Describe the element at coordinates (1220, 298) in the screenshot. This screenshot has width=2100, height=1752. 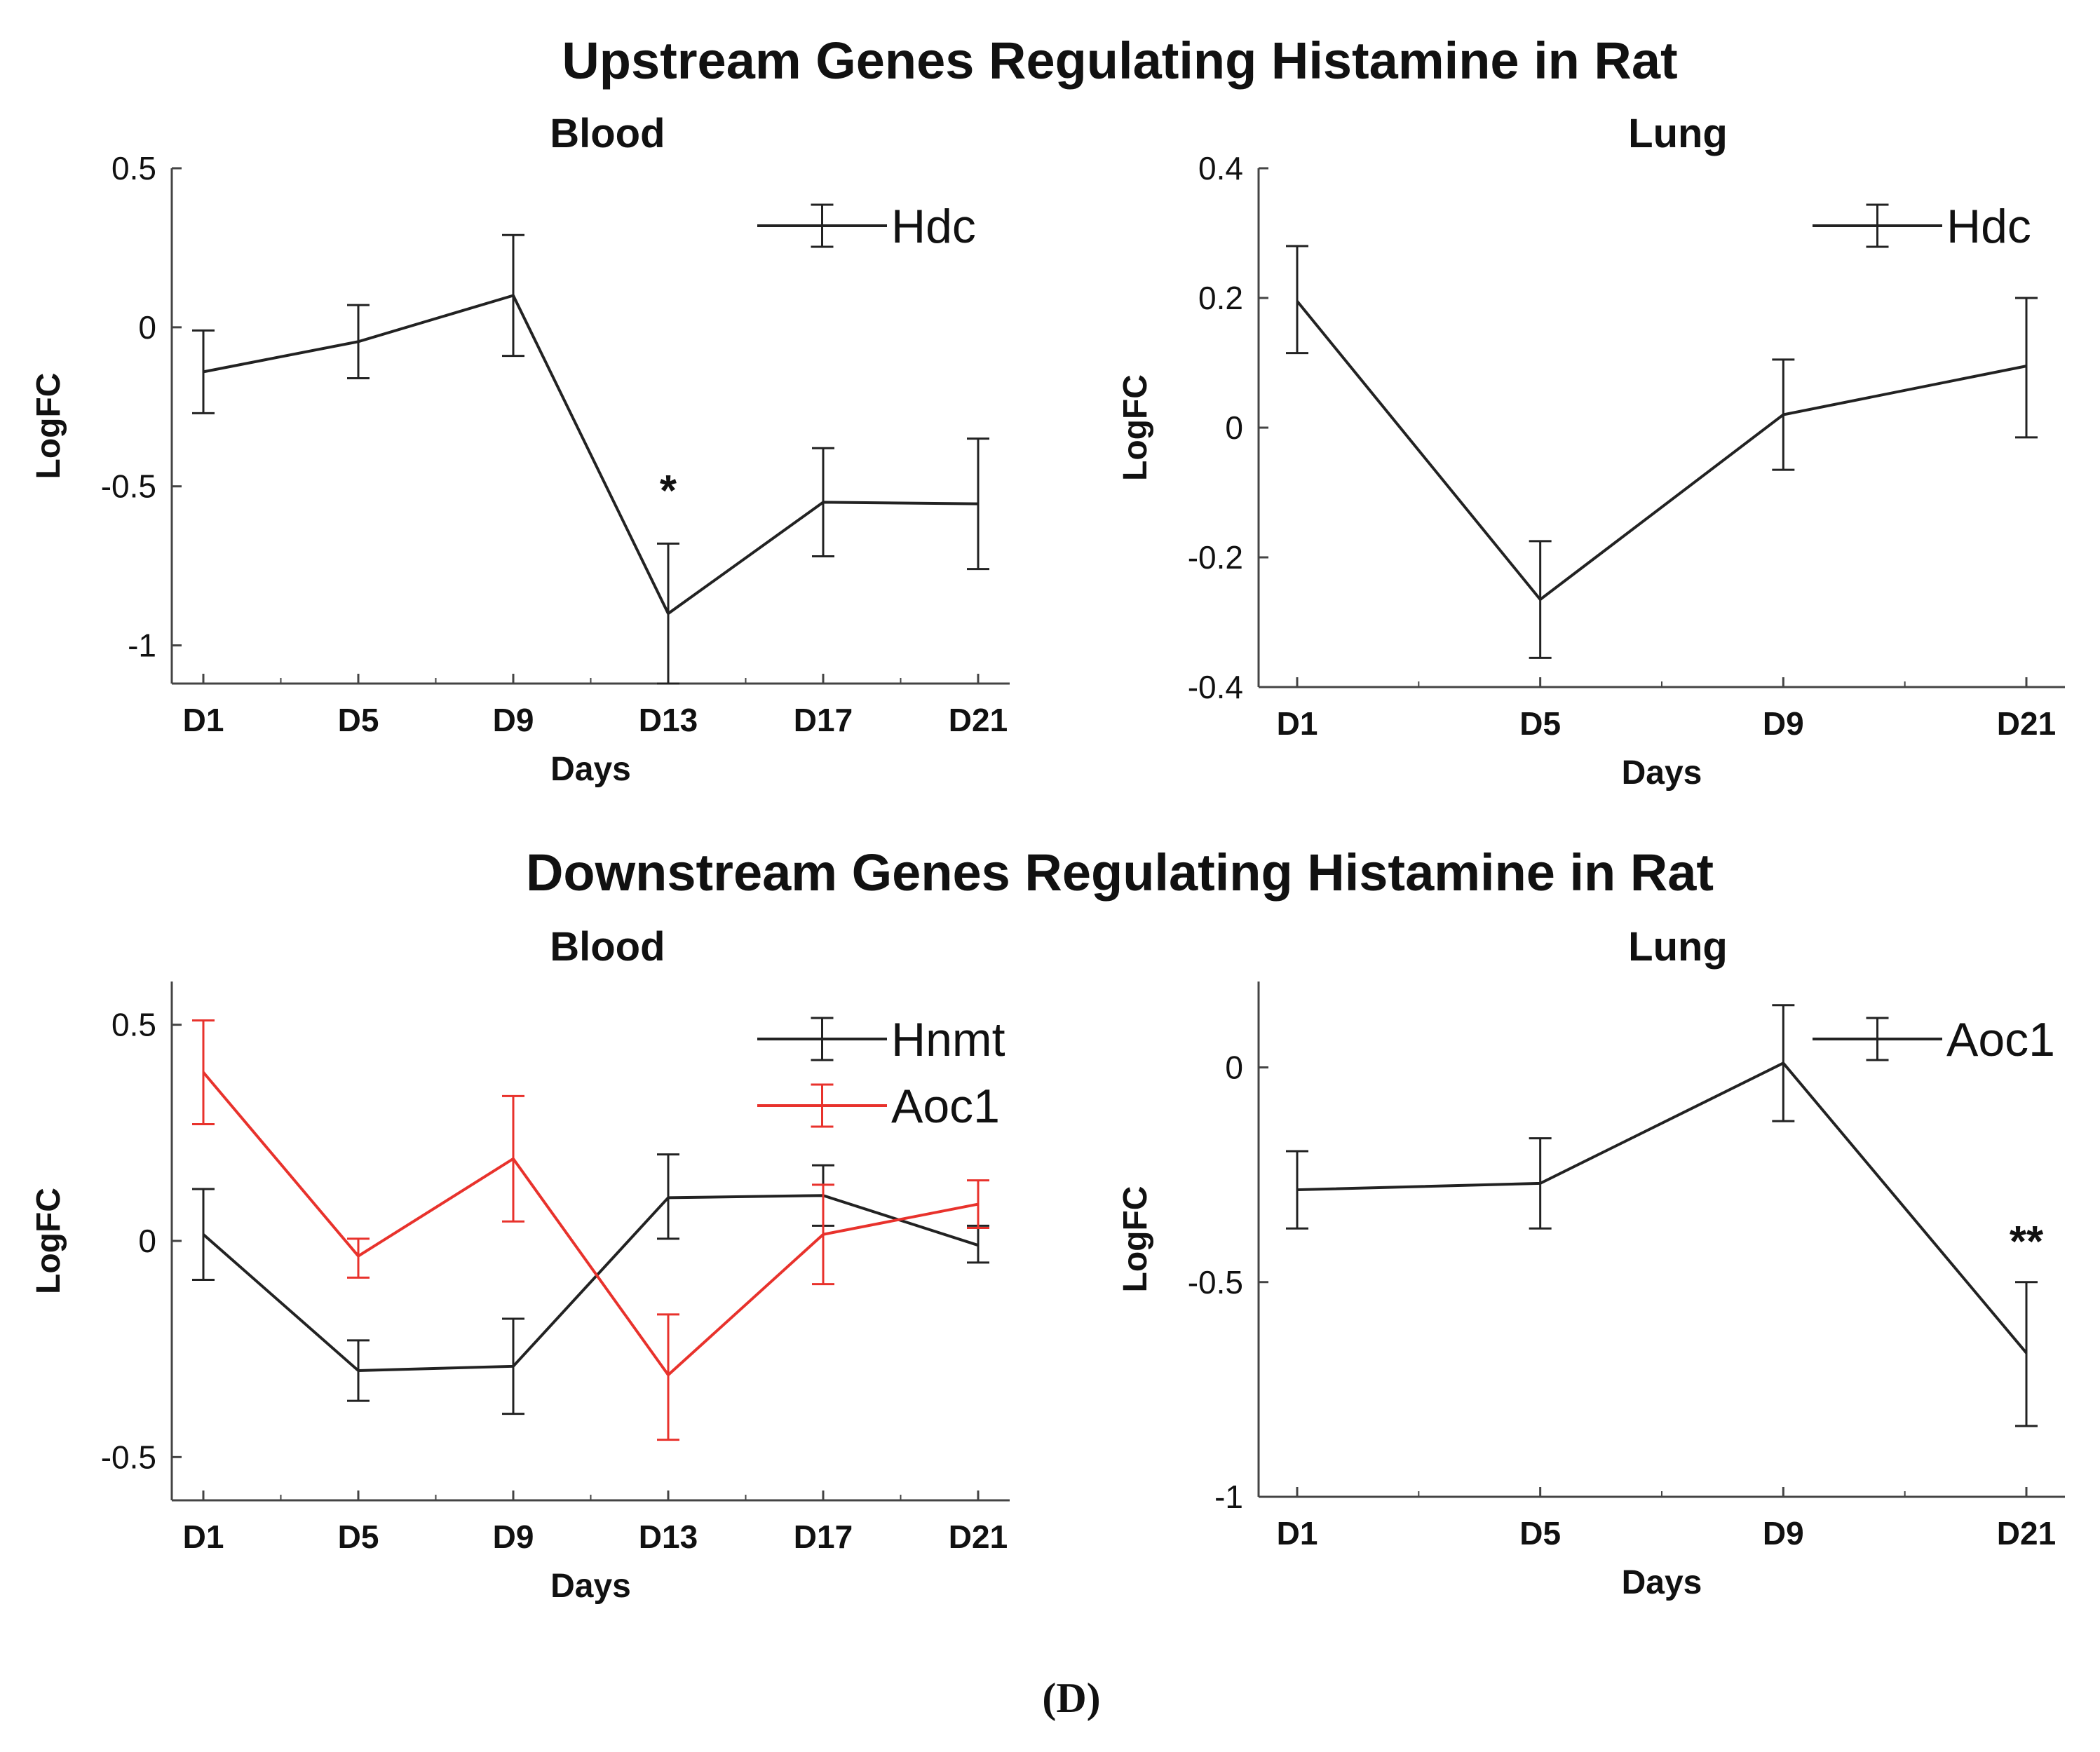
I see `y-tick-label: 0.2` at that location.